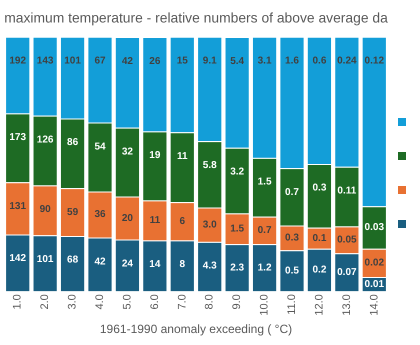 This screenshot has height=345, width=420. Describe the element at coordinates (210, 224) in the screenshot. I see `annotation: 3.0` at that location.